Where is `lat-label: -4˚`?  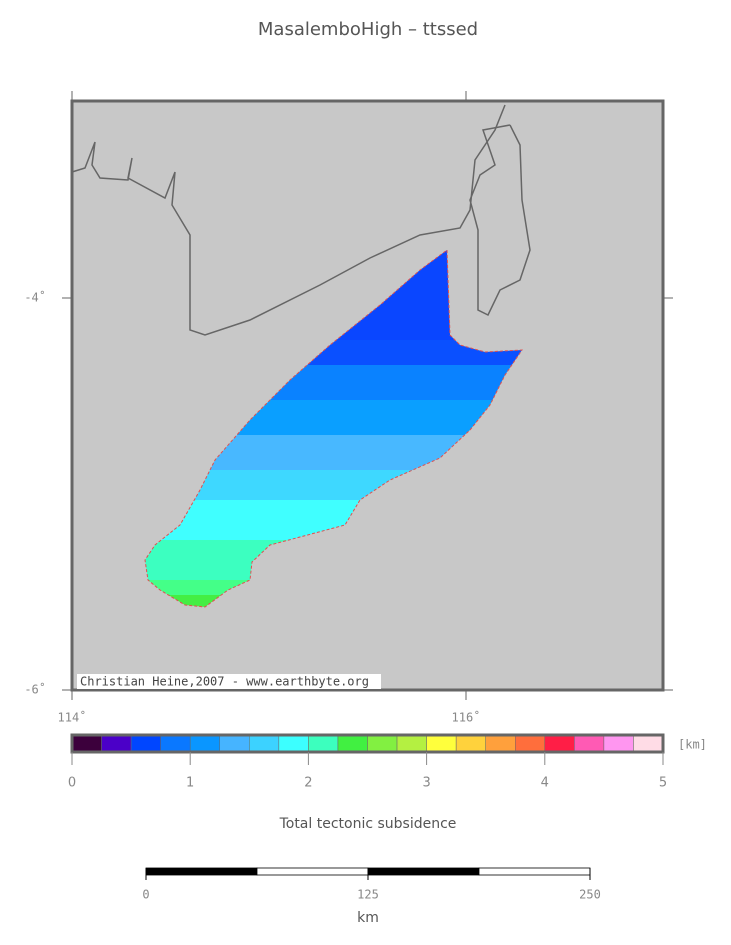
lat-label: -4˚ is located at coordinates (35, 297).